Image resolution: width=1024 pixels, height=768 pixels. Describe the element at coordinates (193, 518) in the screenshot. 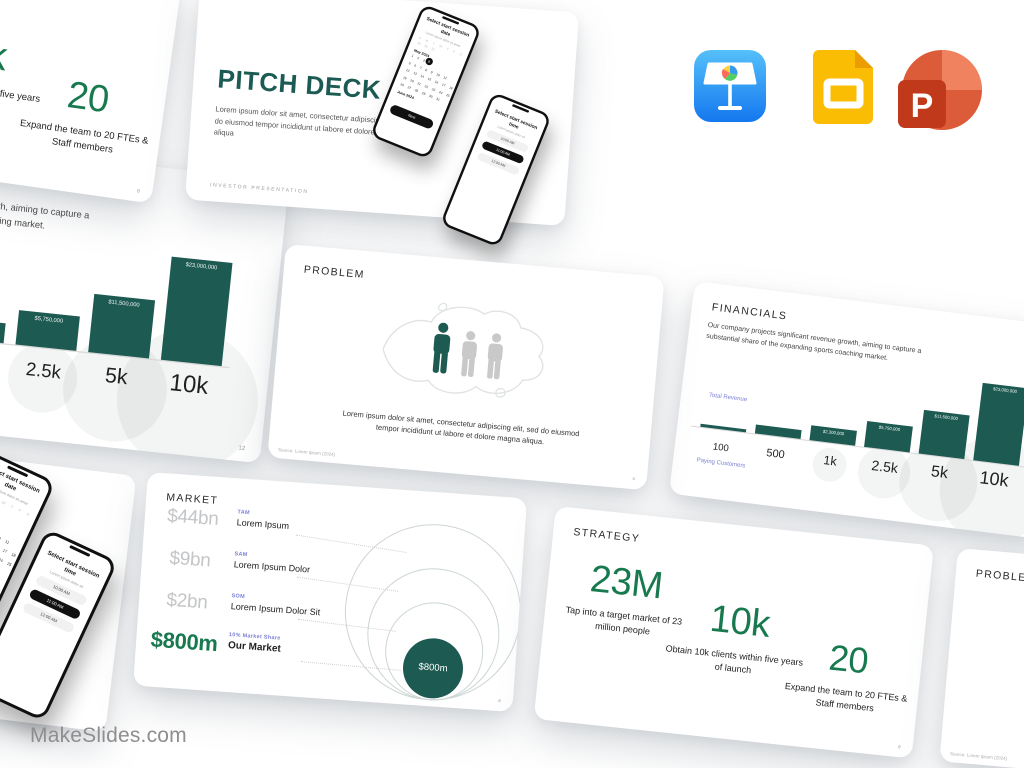

I see `market-value: $44bn` at that location.